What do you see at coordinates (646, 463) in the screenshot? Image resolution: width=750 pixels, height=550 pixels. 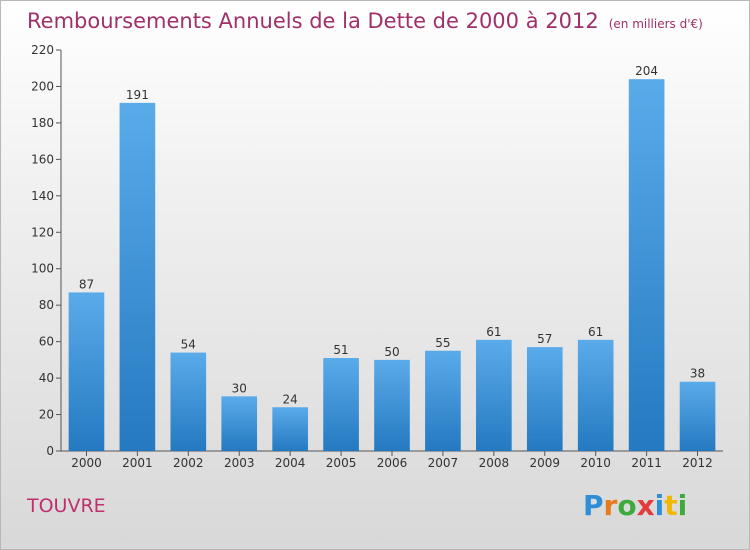 I see `x-tick-label: 2011` at bounding box center [646, 463].